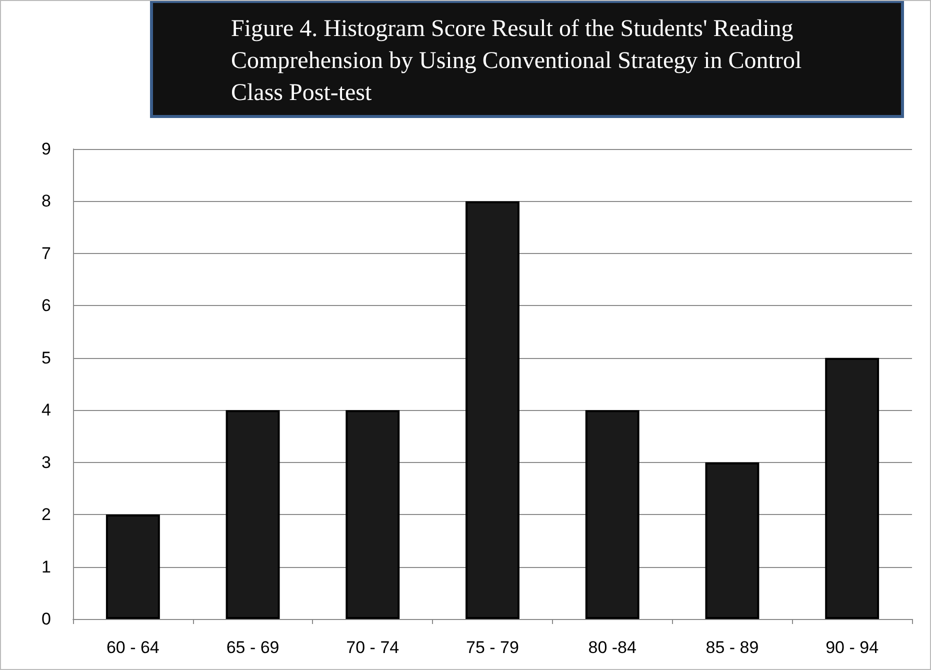 The width and height of the screenshot is (931, 670). I want to click on y-tick-label: 7, so click(46, 253).